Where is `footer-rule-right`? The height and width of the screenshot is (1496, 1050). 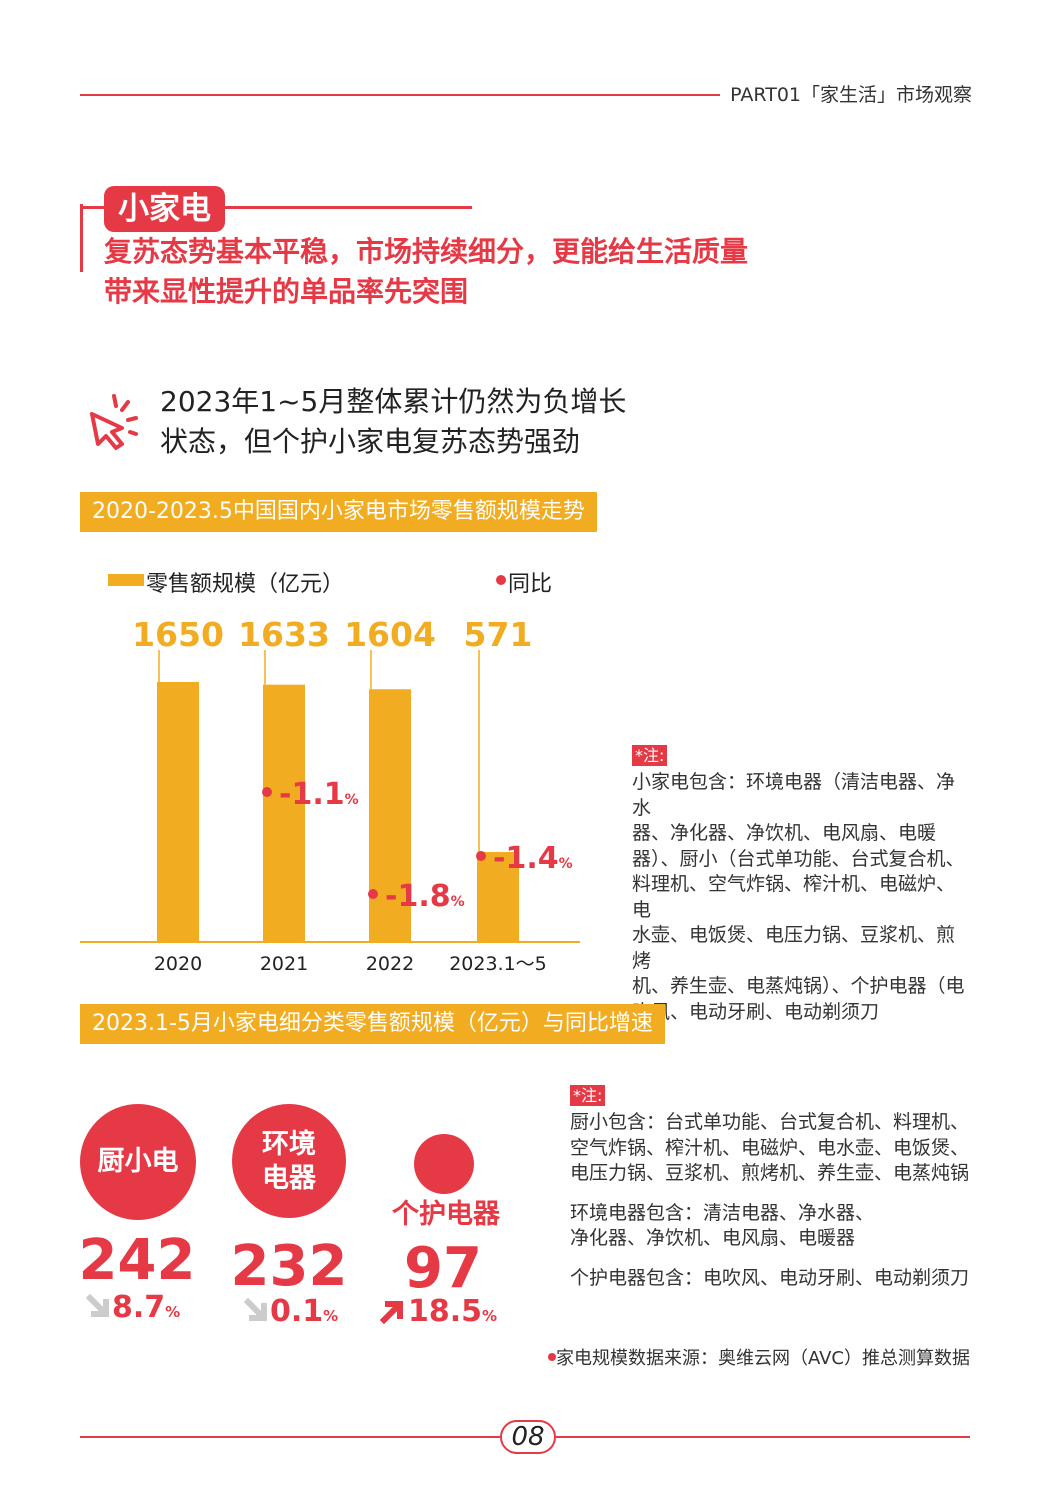 footer-rule-right is located at coordinates (763, 1437).